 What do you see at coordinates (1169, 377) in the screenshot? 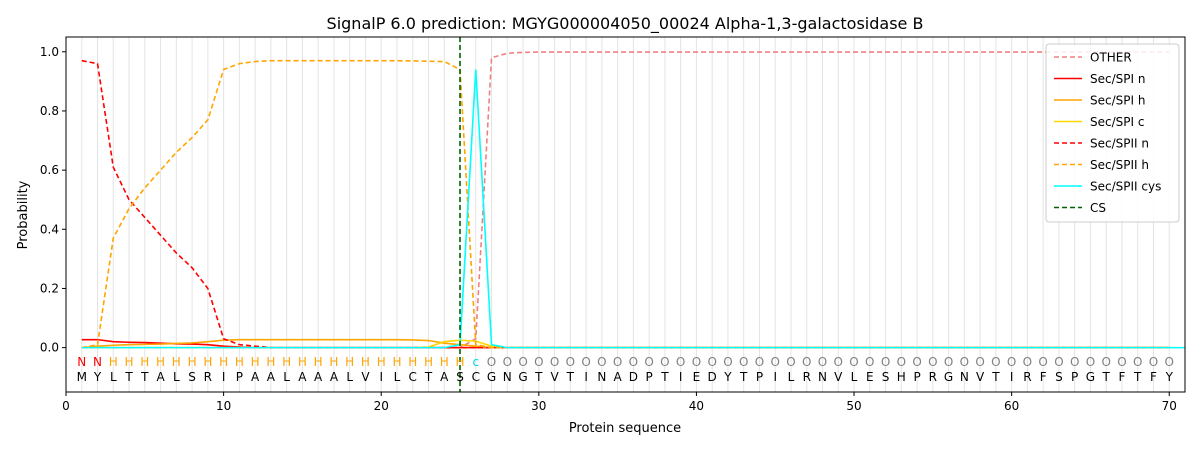
I see `residue-label: Y` at bounding box center [1169, 377].